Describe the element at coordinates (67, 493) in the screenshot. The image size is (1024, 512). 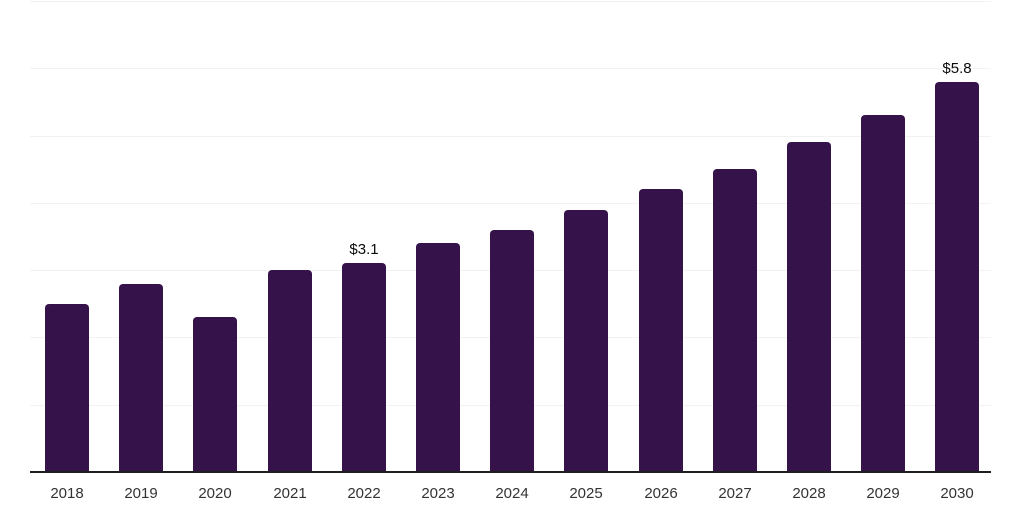
I see `x-tick-label: 2018` at that location.